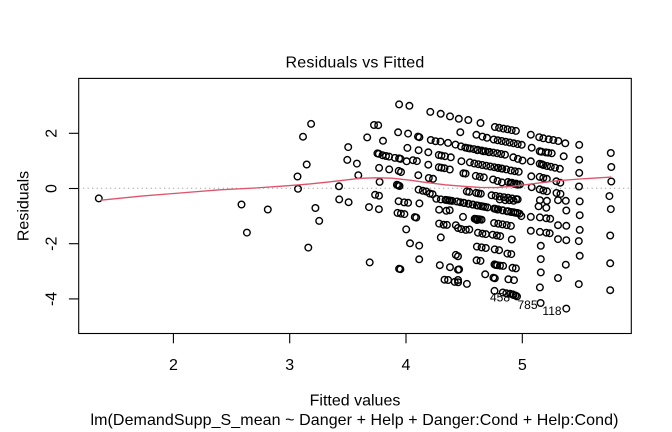 This screenshot has height=432, width=672. I want to click on svg-text: 458, so click(500, 298).